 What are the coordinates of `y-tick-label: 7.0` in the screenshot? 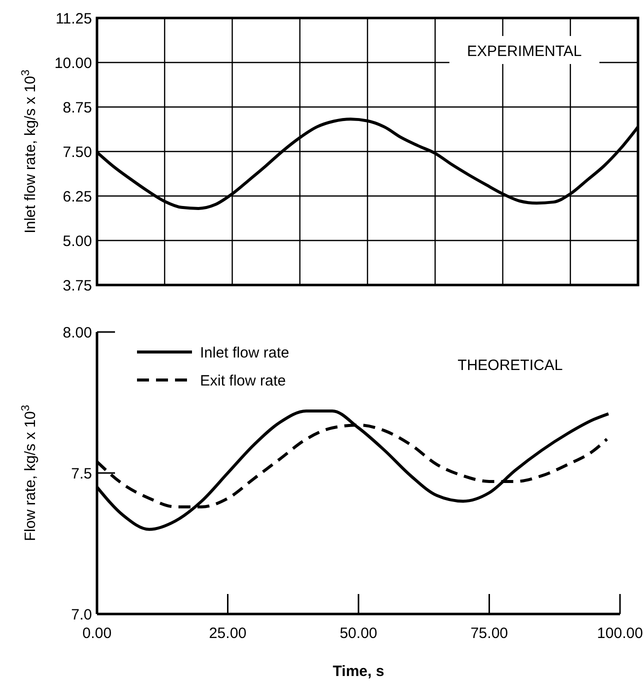 It's located at (81, 615).